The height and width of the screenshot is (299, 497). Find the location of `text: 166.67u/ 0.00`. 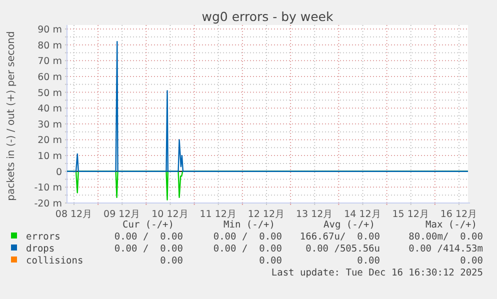

text: 166.67u/ 0.00 is located at coordinates (340, 237).